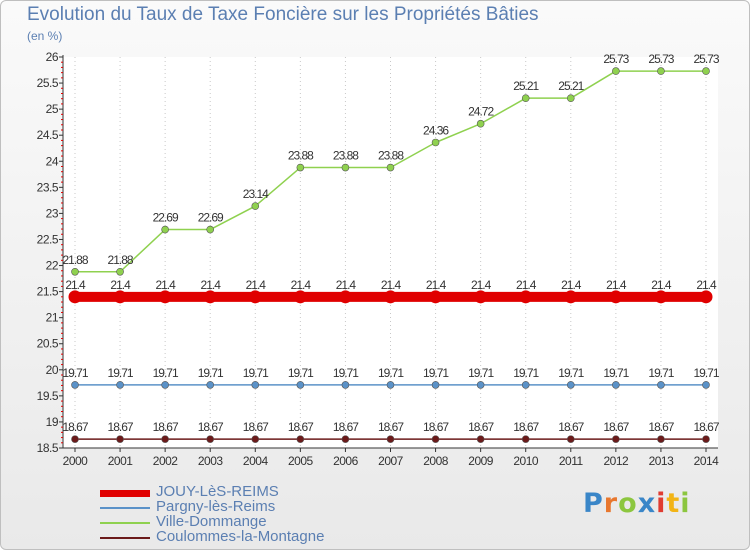 The image size is (750, 550). Describe the element at coordinates (211, 521) in the screenshot. I see `legend-label: Ville-Dommange` at that location.